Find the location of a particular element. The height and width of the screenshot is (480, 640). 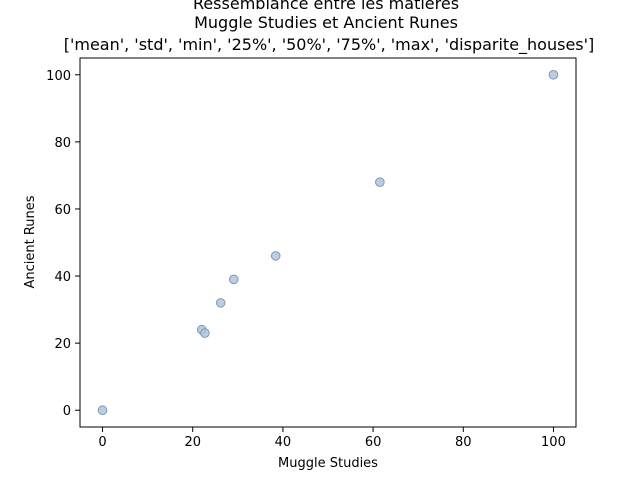

x-tick-label: 80 is located at coordinates (463, 442).